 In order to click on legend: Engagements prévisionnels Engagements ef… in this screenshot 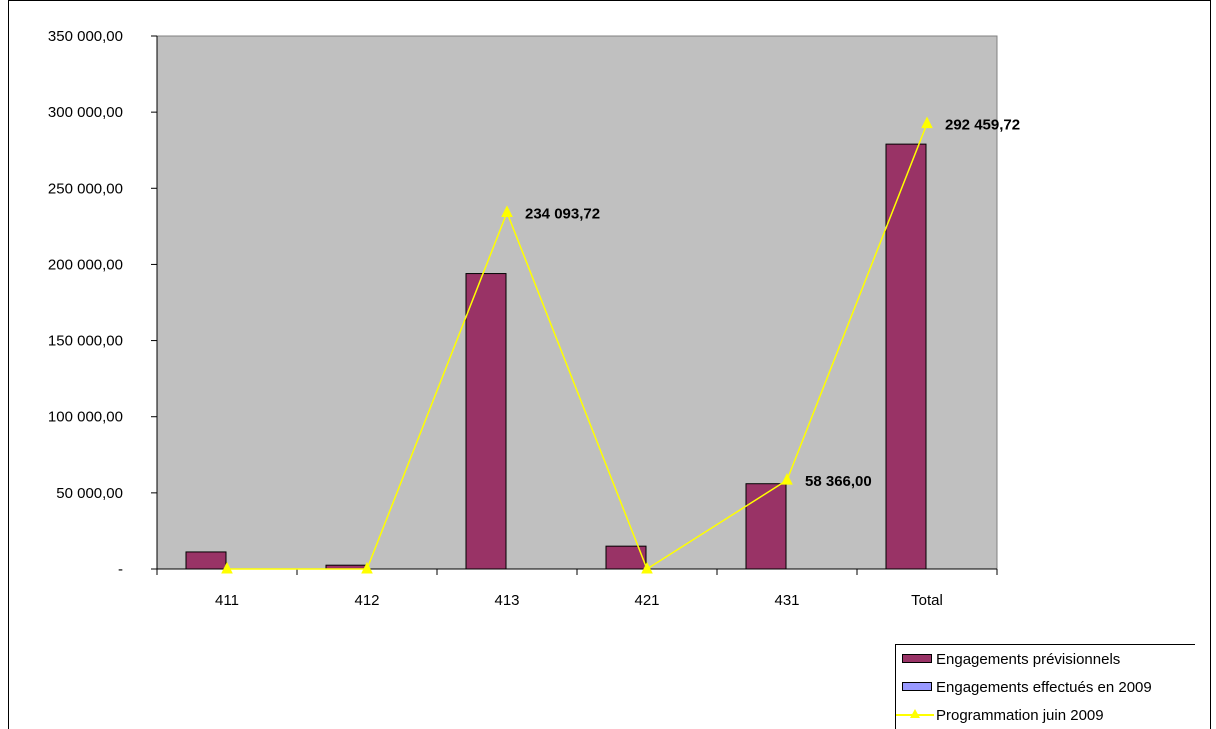, I will do `click(1045, 686)`.